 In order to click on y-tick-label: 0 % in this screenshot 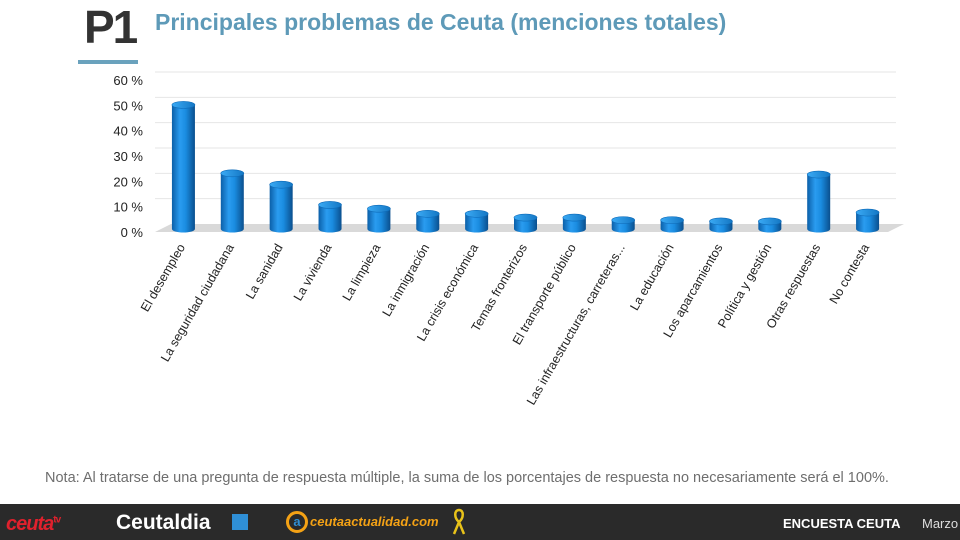, I will do `click(132, 232)`.